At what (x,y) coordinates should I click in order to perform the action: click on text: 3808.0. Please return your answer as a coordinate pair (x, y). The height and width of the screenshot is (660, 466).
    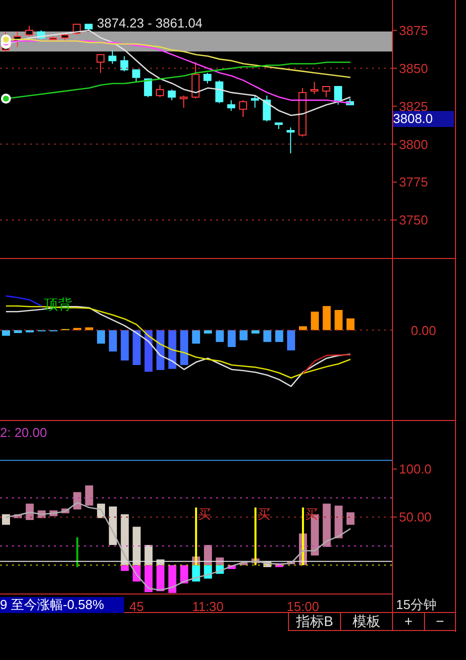
    Looking at the image, I should click on (423, 119).